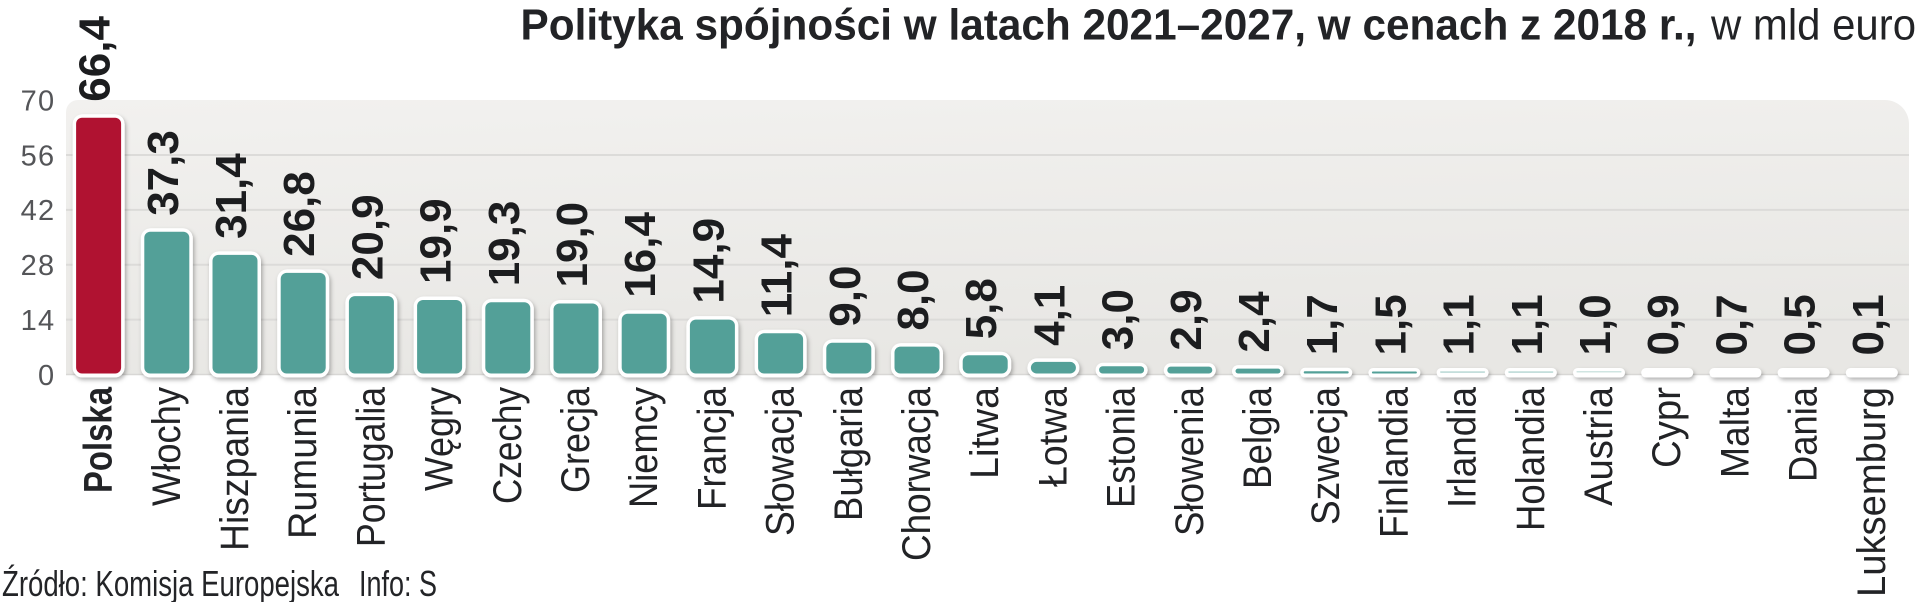 Image resolution: width=1920 pixels, height=602 pixels. I want to click on svg-text: 0,9, so click(1663, 324).